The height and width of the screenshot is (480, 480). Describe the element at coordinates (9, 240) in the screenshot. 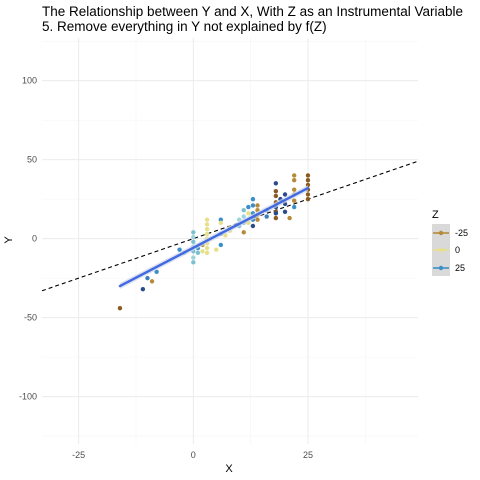

I see `y-axis-title: Y` at that location.